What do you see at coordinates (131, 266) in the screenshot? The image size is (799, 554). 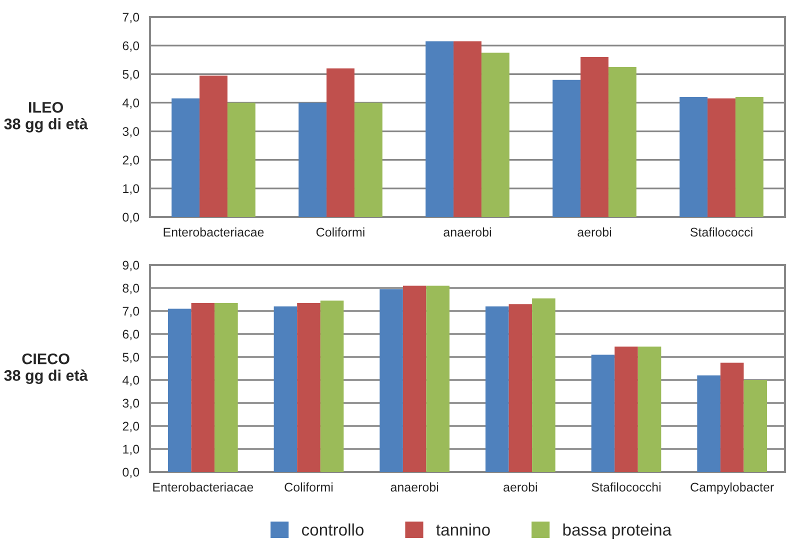 I see `y-tick-label: 9,0` at bounding box center [131, 266].